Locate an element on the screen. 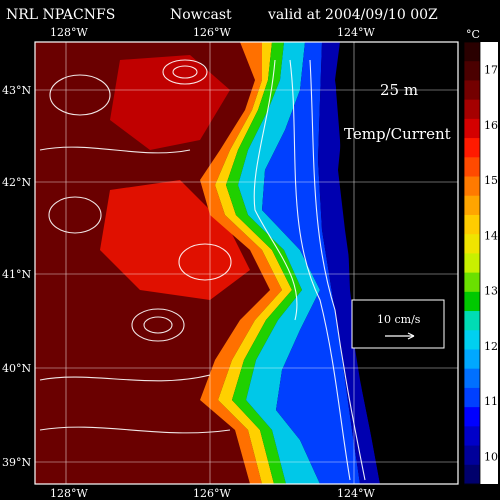  sst-orange-band is located at coordinates (241, 263).